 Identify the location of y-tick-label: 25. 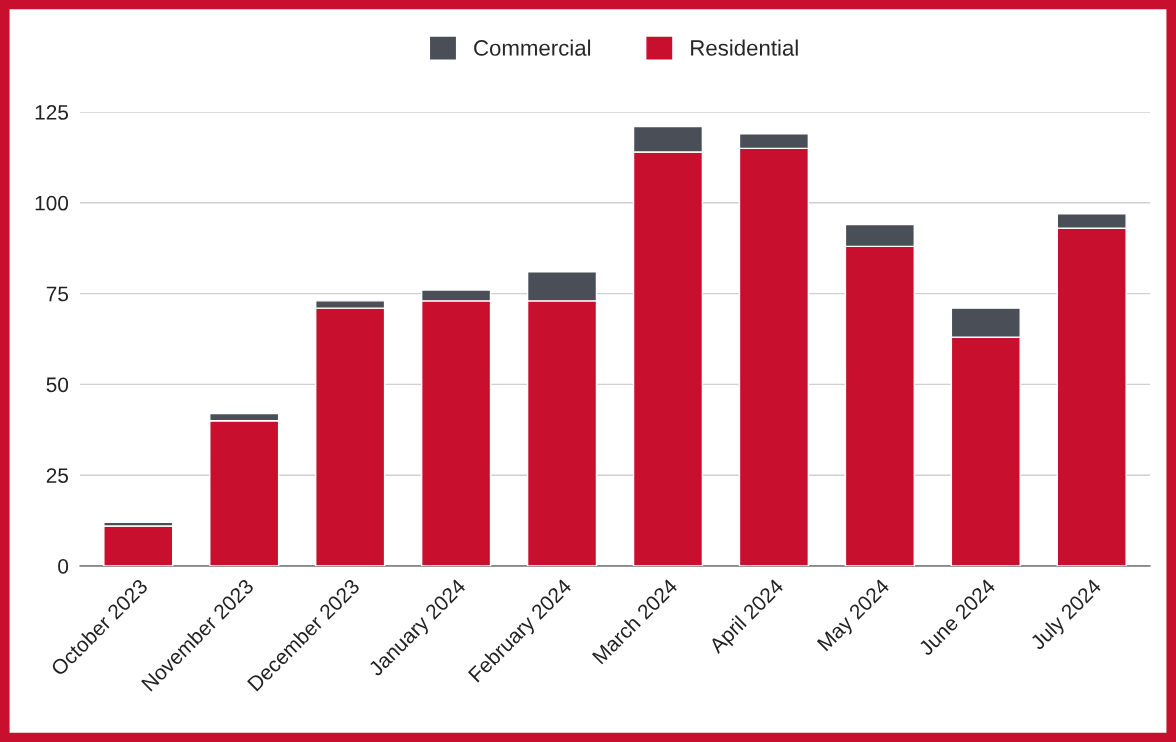
(57, 475).